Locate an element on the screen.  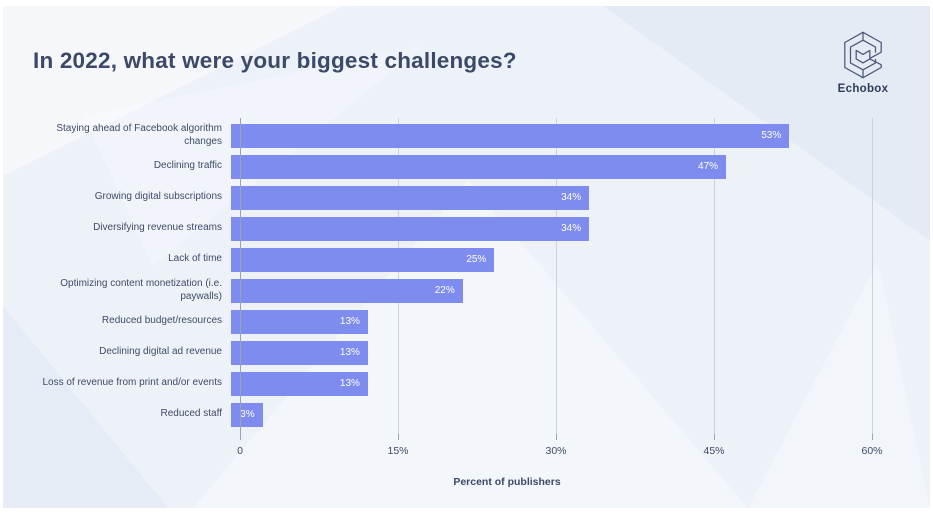
chart-row: Diversifying revenue streams 34% is located at coordinates (452, 228).